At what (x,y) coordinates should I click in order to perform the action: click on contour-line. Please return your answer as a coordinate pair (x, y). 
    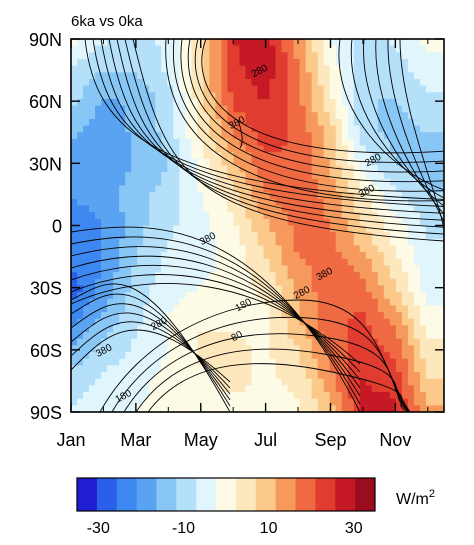
    Looking at the image, I should click on (279, 387).